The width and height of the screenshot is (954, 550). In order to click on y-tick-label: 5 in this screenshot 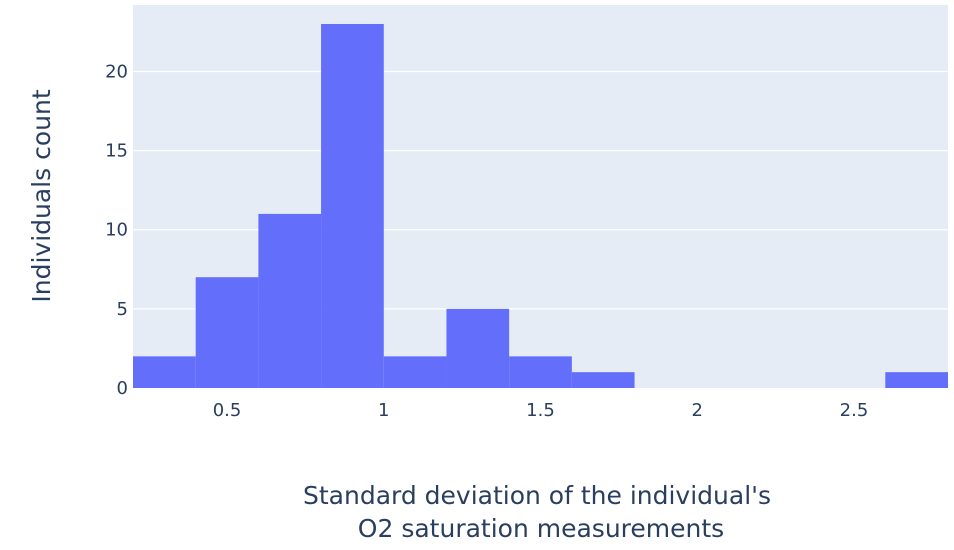, I will do `click(122, 309)`.